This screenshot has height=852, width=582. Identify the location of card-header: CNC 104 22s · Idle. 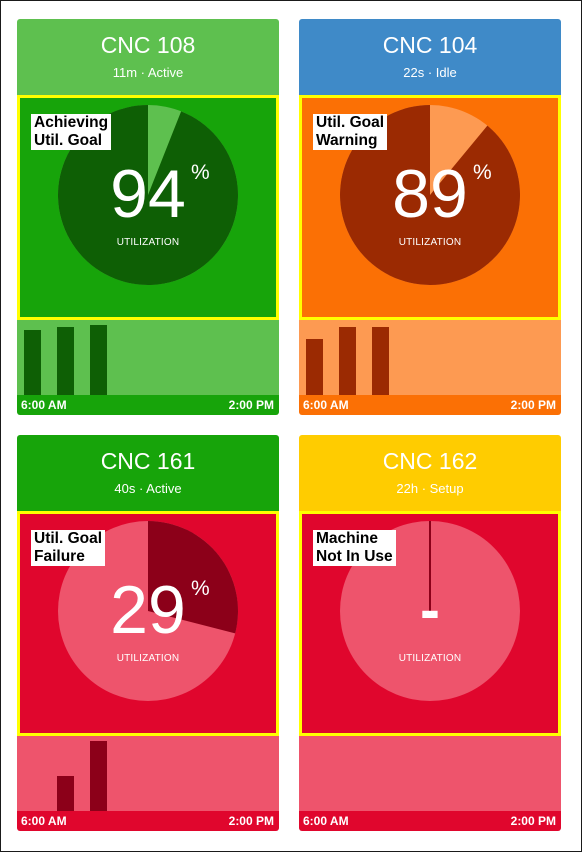
(430, 57).